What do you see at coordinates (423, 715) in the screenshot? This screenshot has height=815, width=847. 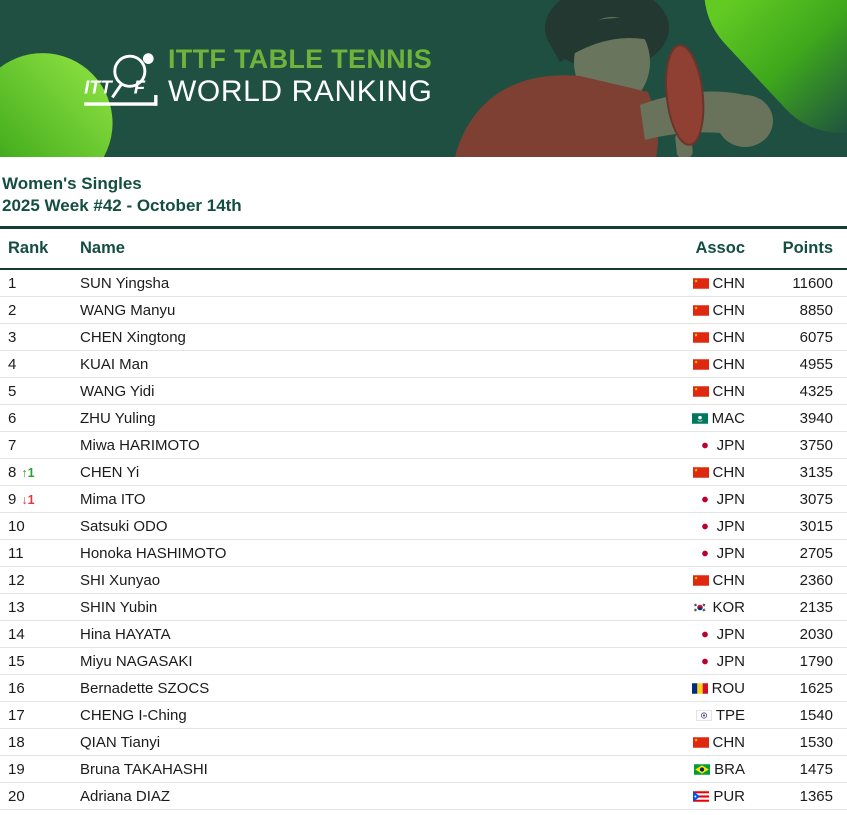 I see `table-row: 17 CHENG I-Ching TPE 1540` at bounding box center [423, 715].